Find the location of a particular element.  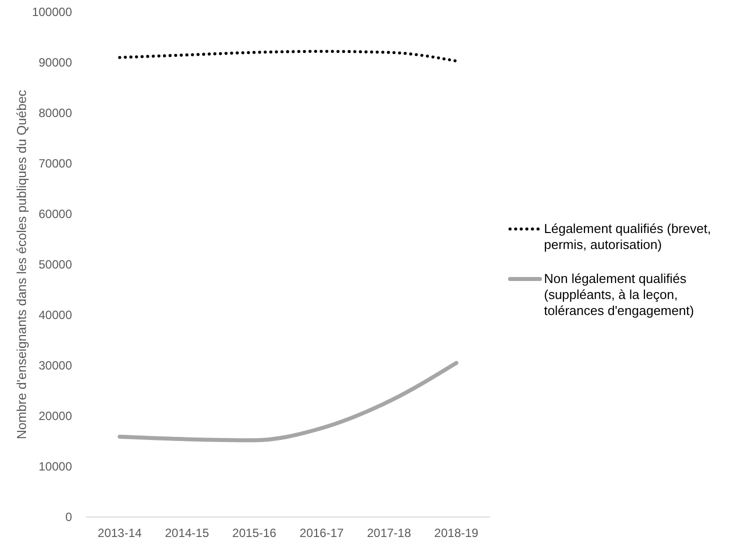

x-tick-label: 2016-17 is located at coordinates (322, 533).